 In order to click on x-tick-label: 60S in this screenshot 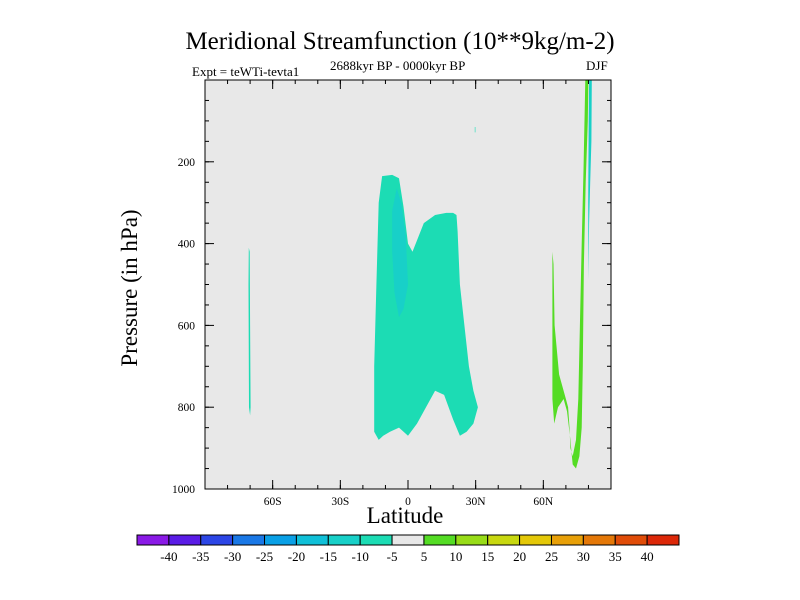, I will do `click(273, 502)`.